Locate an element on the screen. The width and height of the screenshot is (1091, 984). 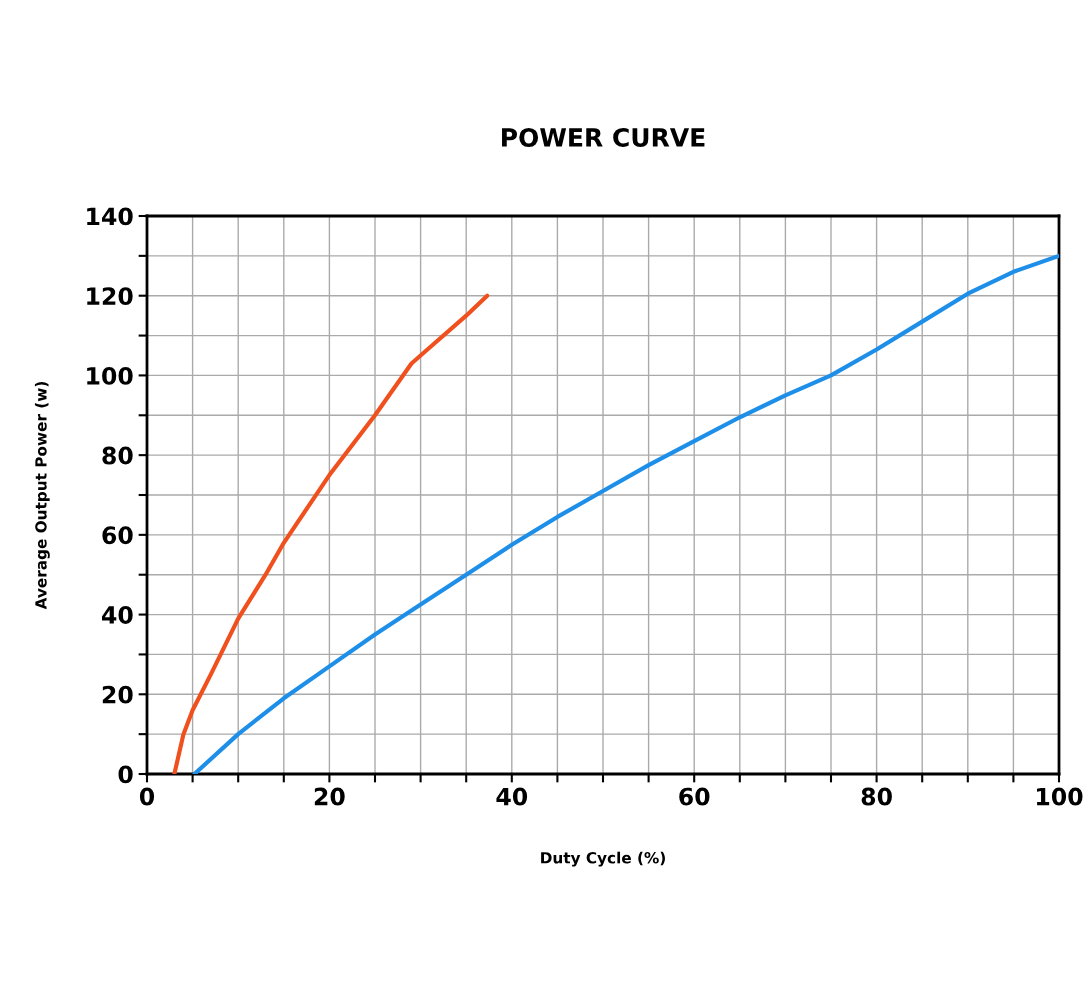
x-tick-label: 60 is located at coordinates (694, 796).